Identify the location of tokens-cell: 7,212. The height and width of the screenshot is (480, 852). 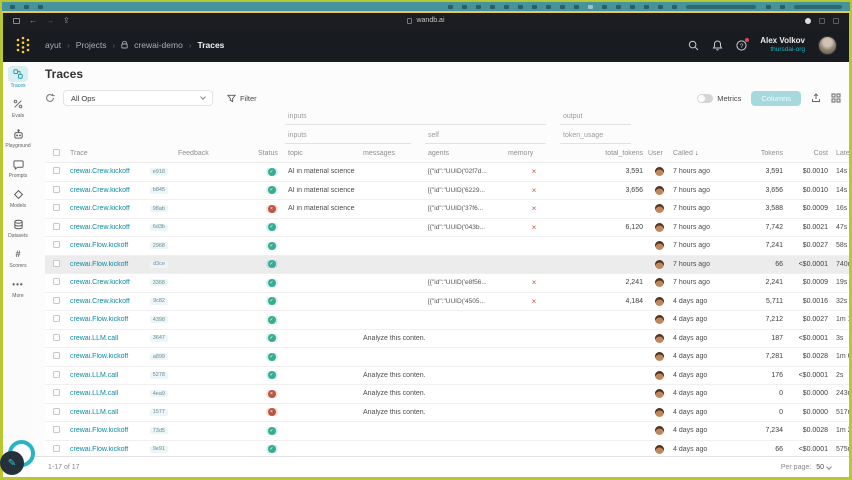
(774, 320).